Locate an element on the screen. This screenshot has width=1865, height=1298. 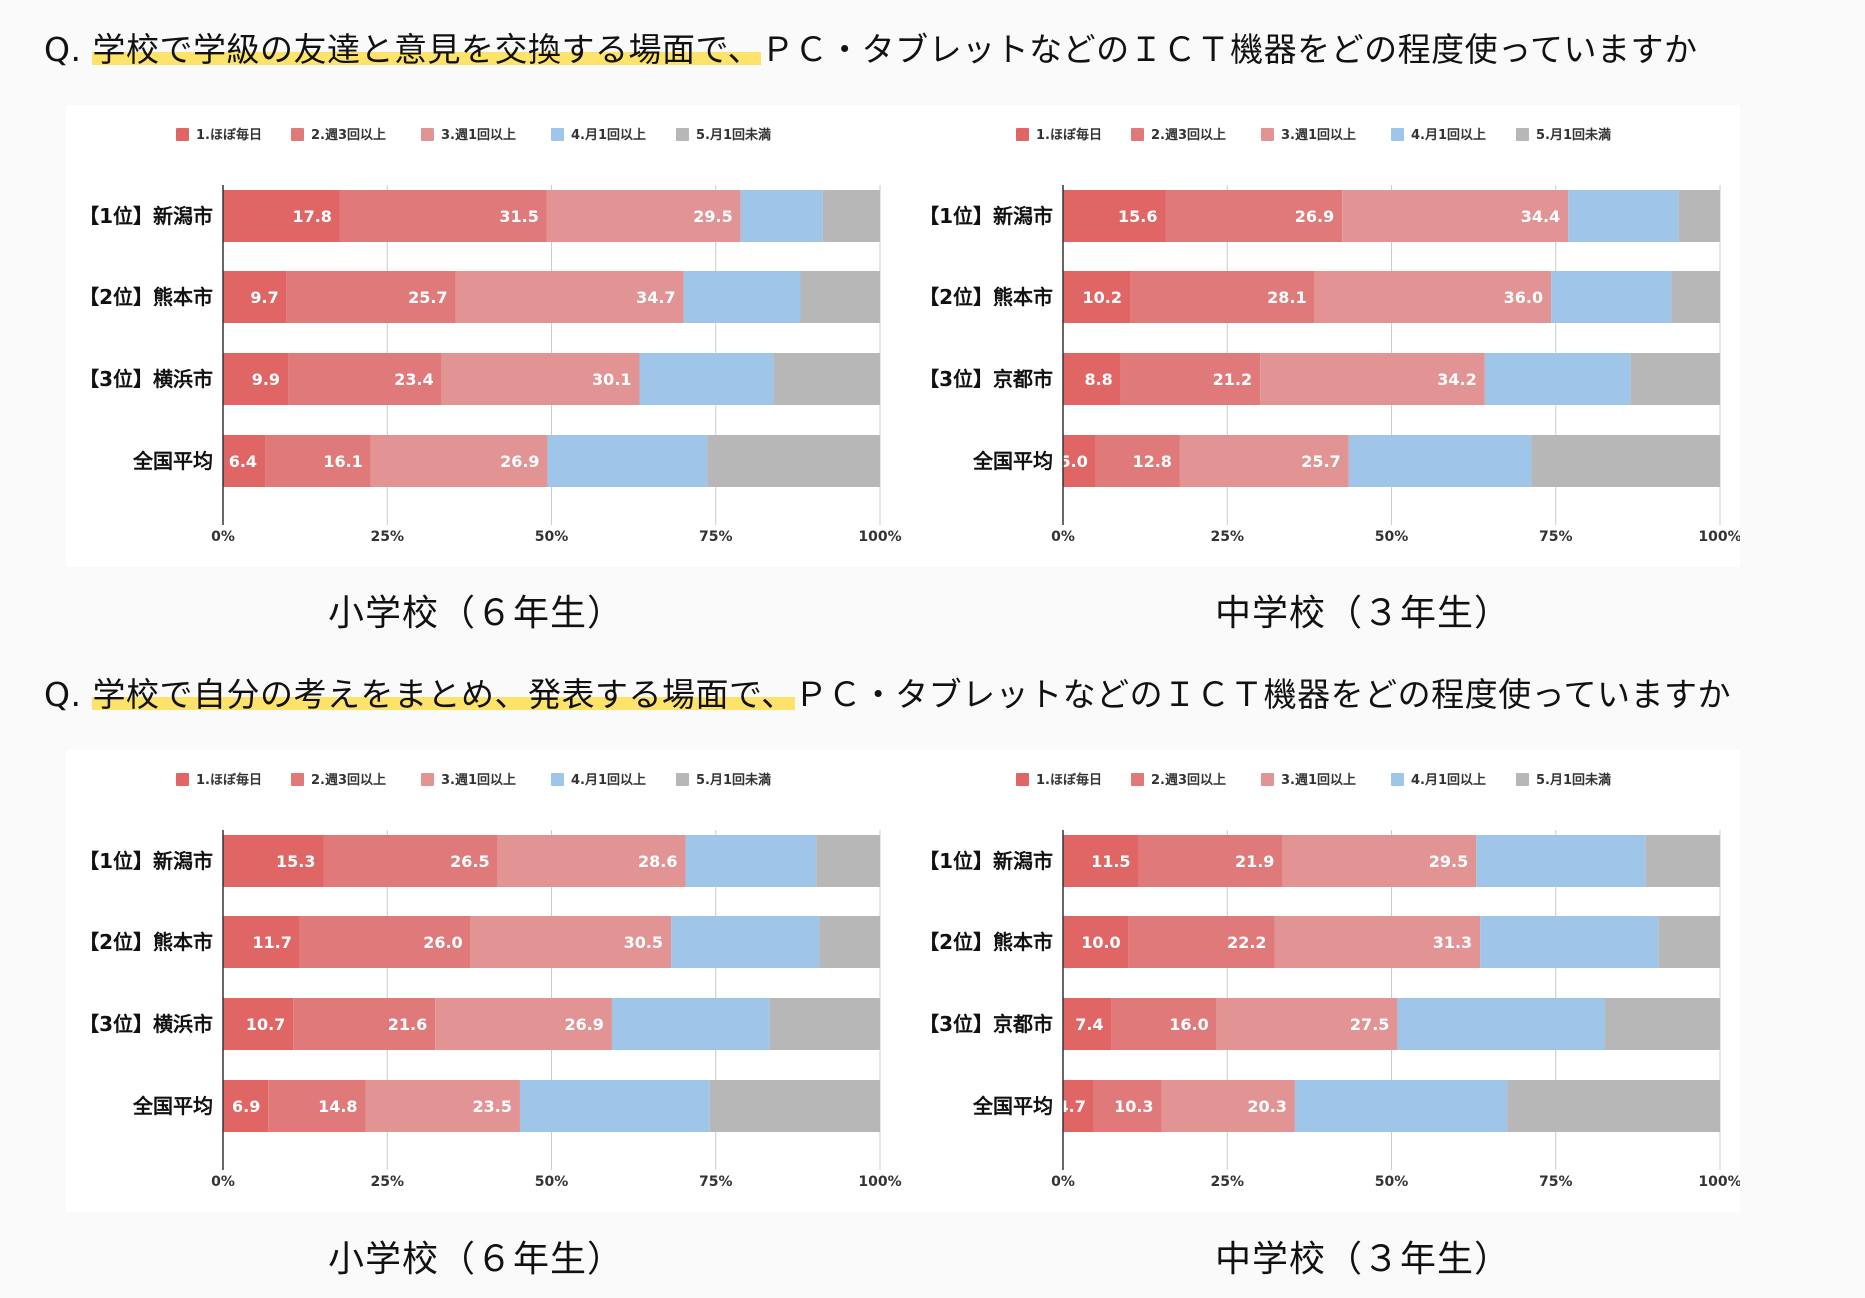
legend-label: 3.週1回以上 is located at coordinates (1318, 135).